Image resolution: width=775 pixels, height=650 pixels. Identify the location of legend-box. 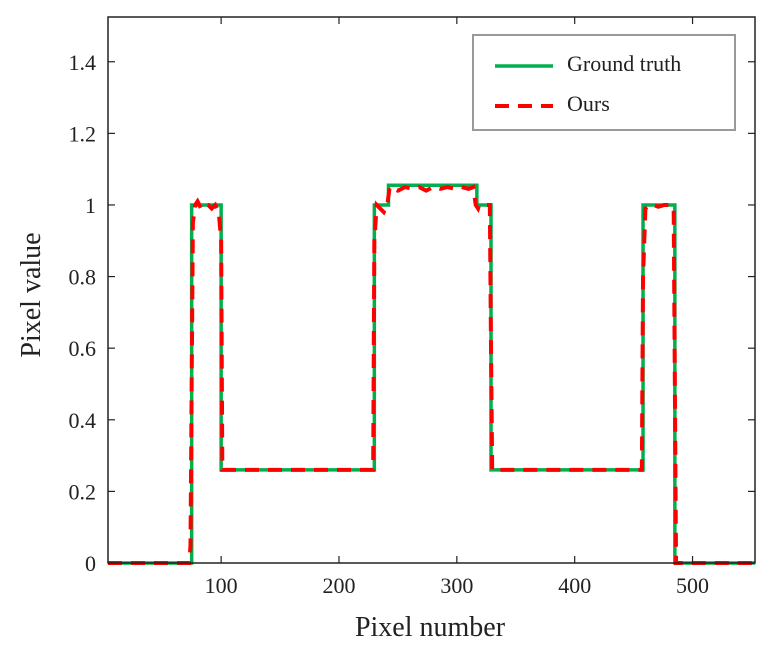
(604, 82).